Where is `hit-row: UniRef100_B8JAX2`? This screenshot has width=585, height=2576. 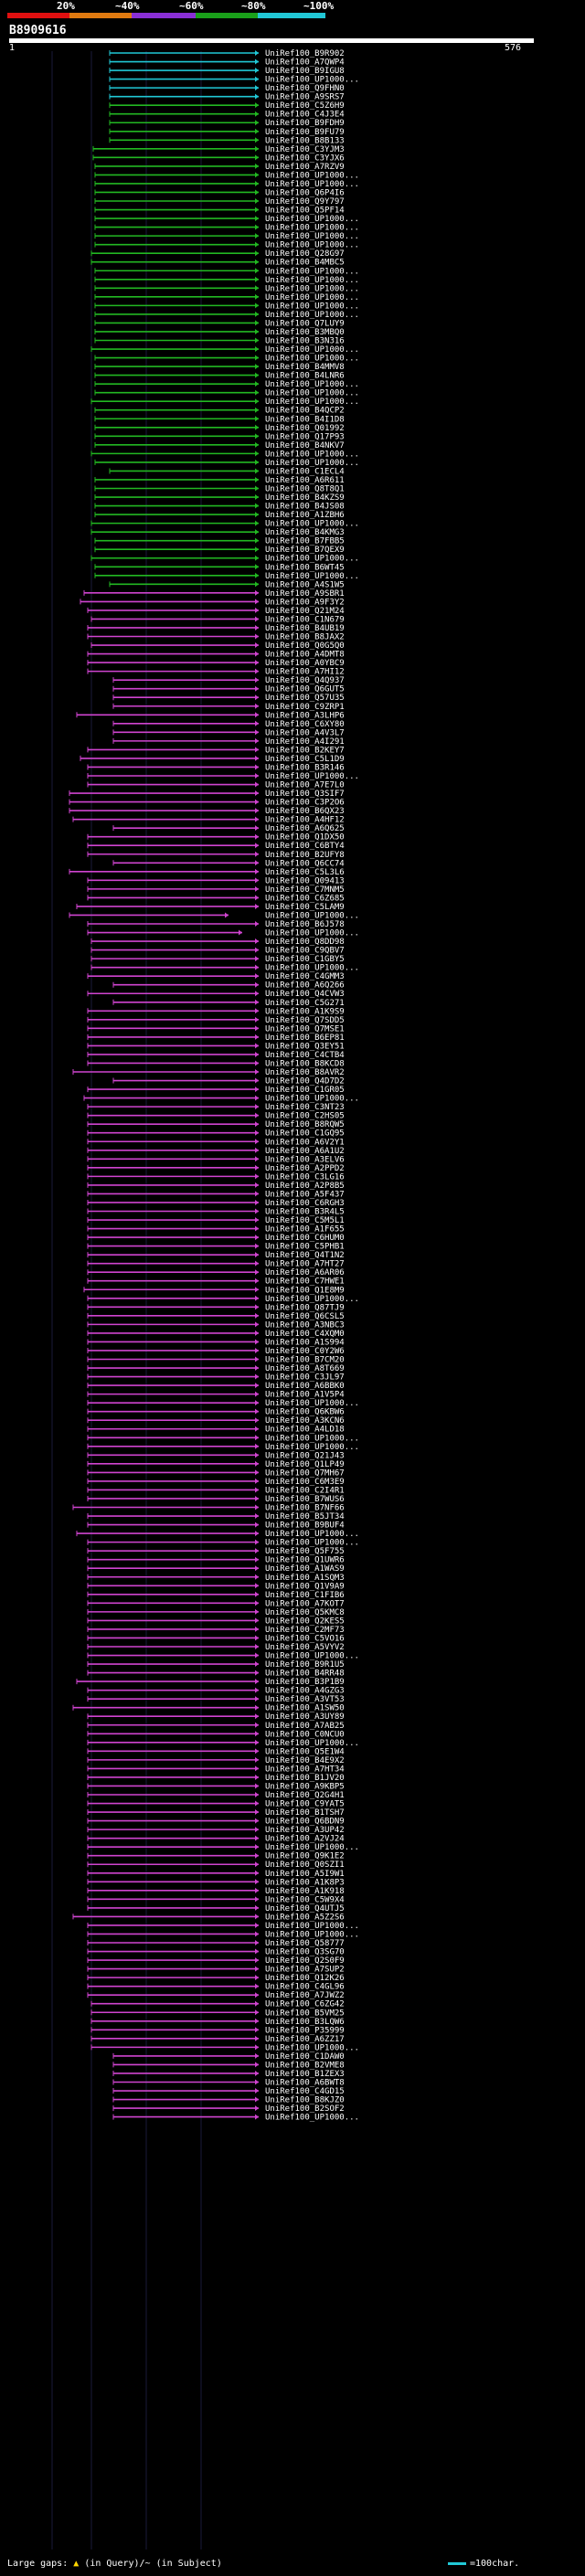 hit-row: UniRef100_B8JAX2 is located at coordinates (216, 637).